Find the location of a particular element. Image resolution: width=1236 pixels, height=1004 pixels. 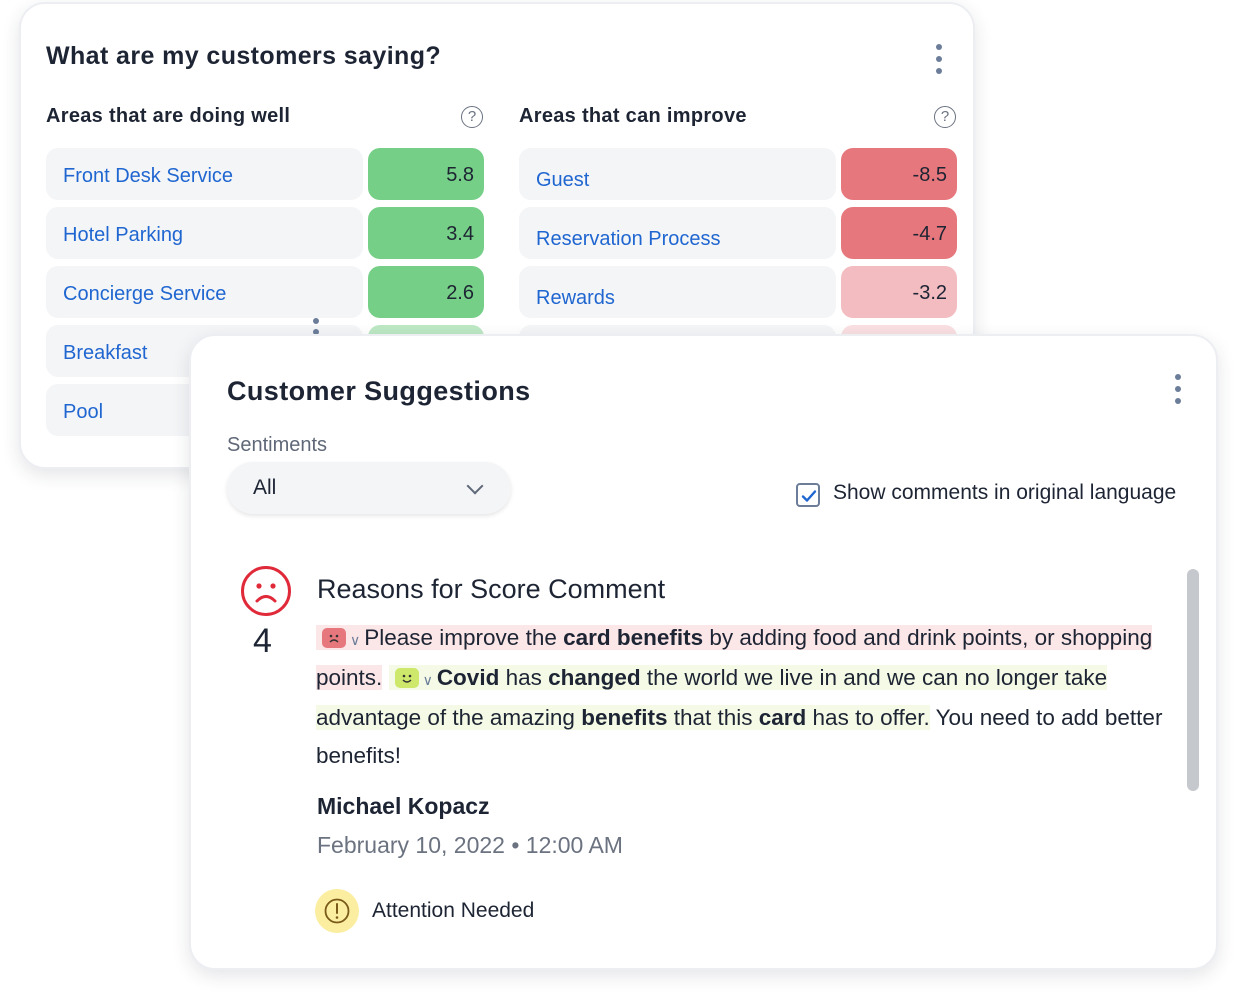

negative-sentiment-icon is located at coordinates (334, 638).